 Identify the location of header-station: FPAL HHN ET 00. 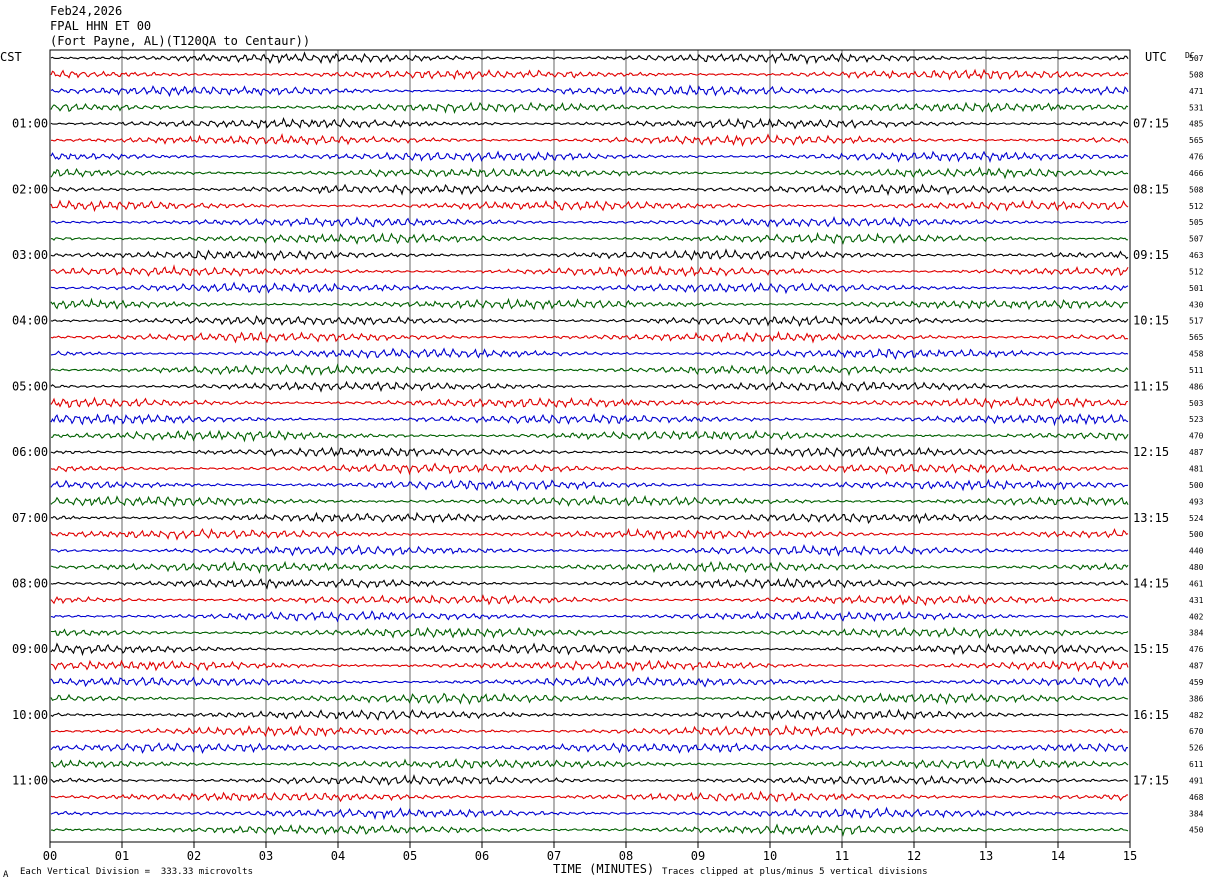
(101, 26).